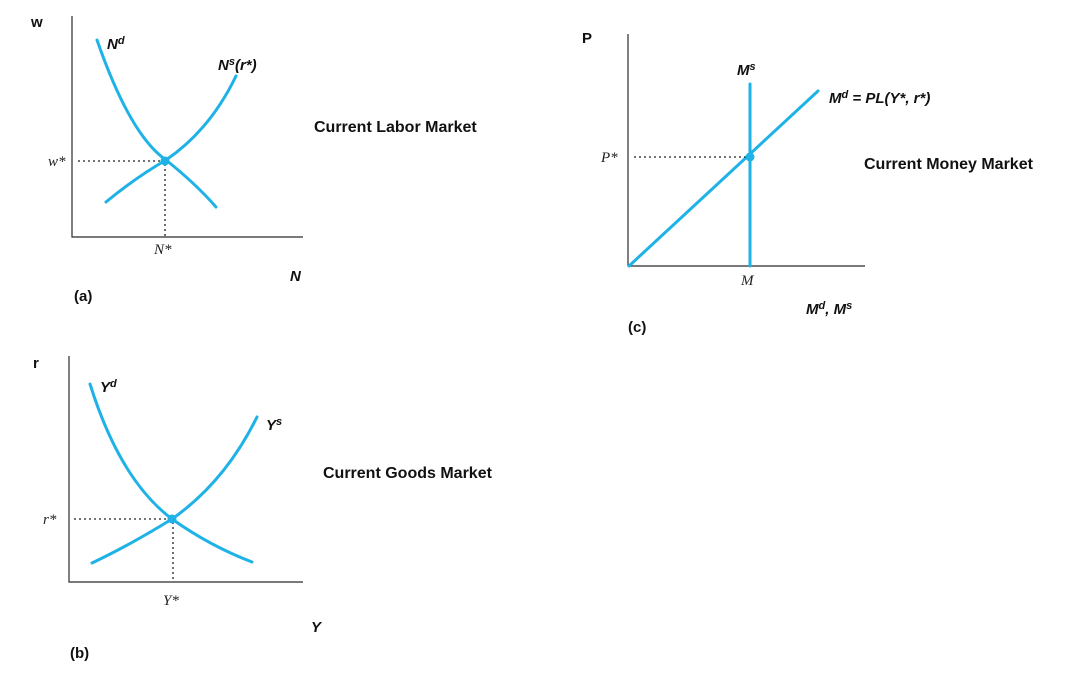  I want to click on goods-axes, so click(185, 469).